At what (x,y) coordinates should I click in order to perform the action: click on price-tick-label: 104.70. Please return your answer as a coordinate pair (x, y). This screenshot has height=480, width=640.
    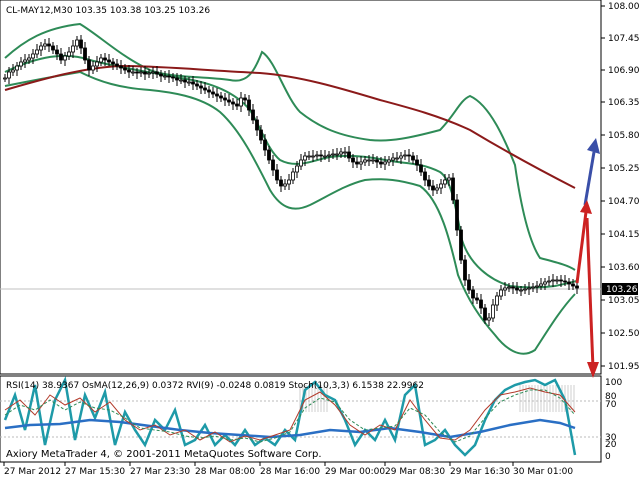
    Looking at the image, I should click on (624, 202).